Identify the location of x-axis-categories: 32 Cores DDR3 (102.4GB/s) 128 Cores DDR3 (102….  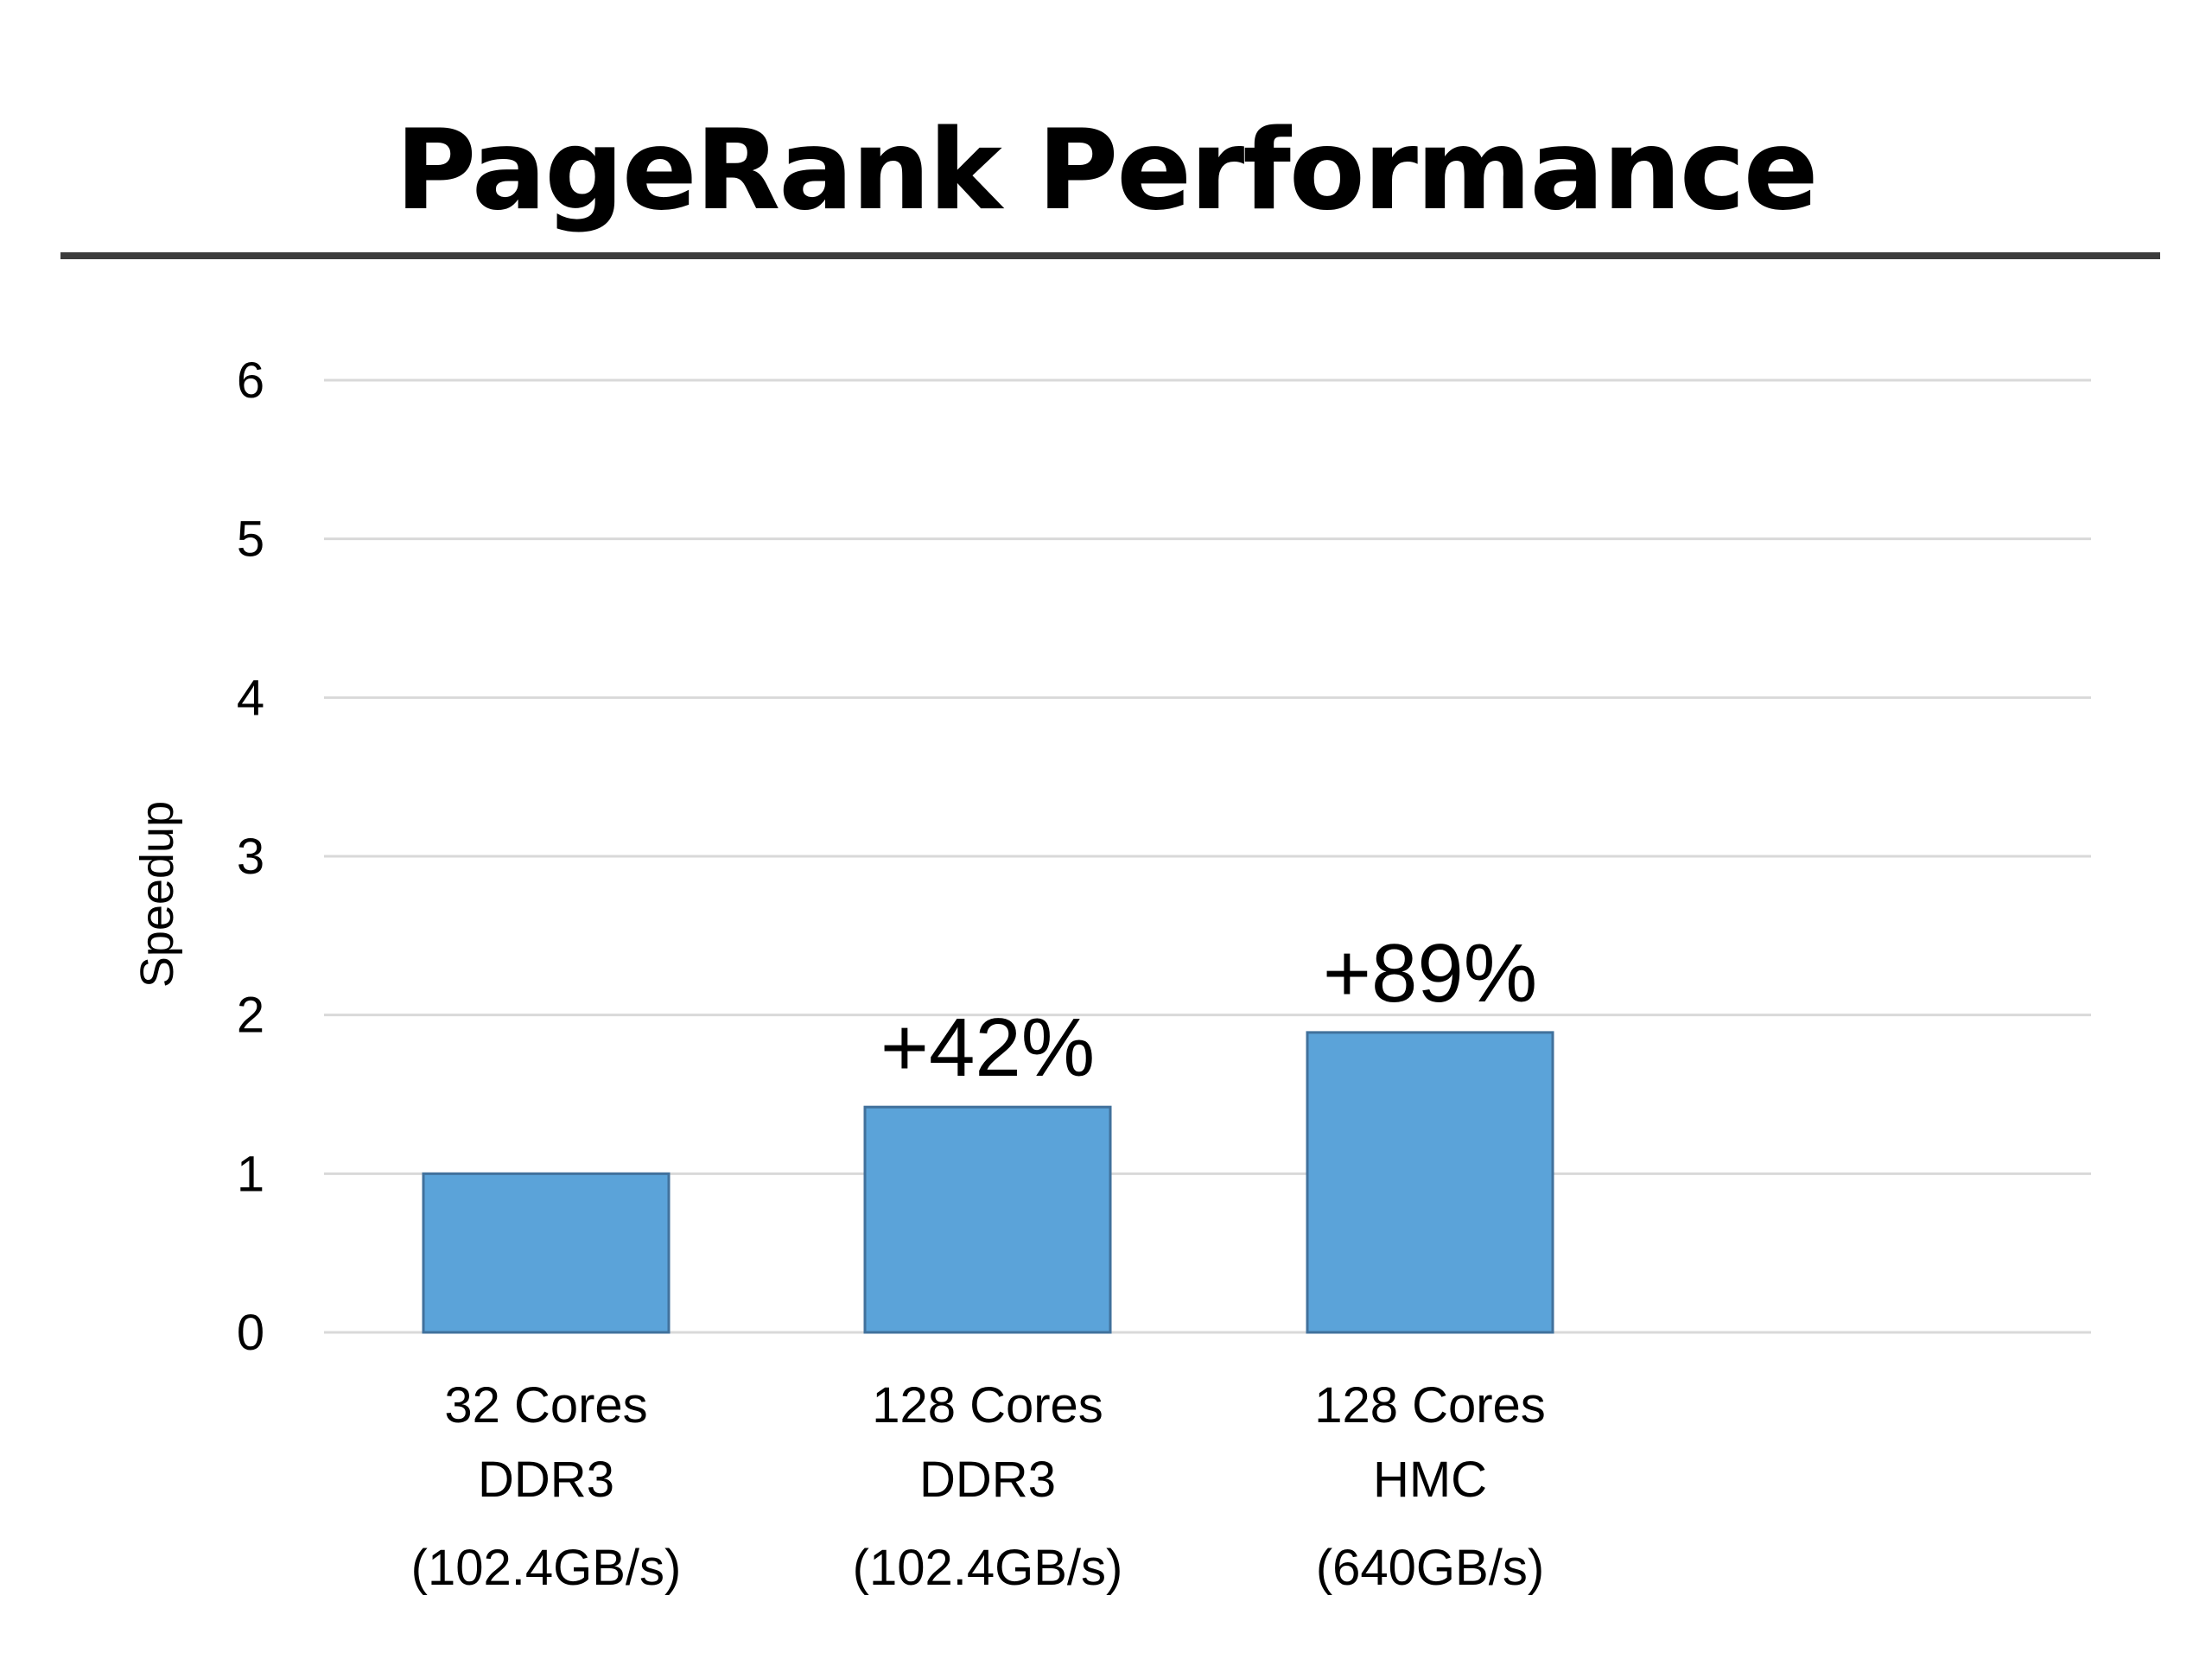
(978, 1486).